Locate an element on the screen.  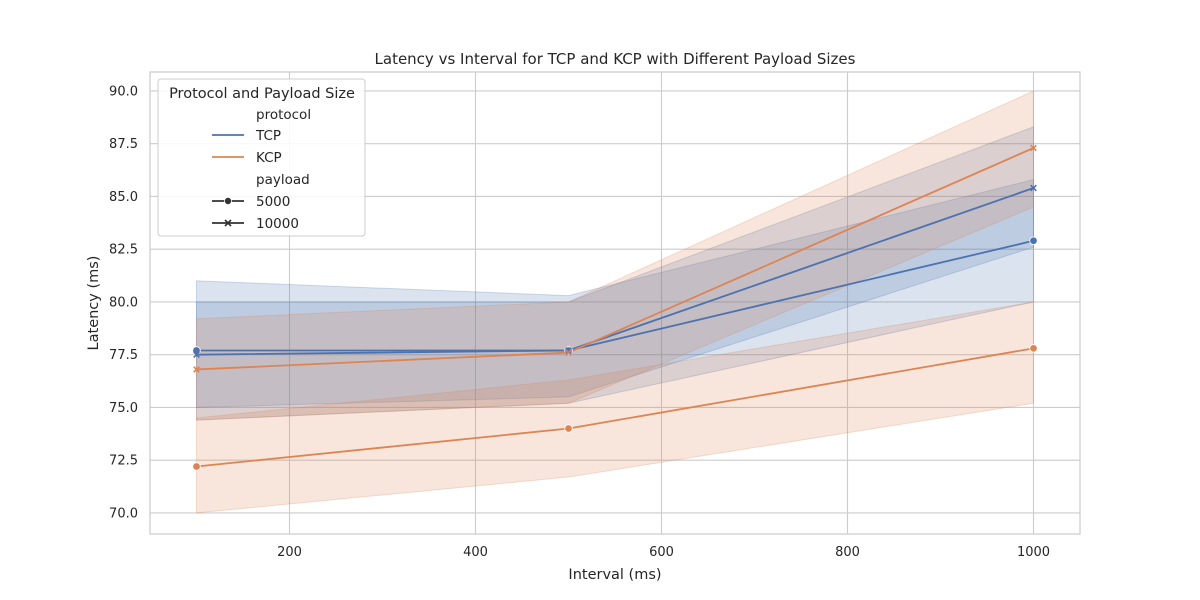
y-tick-labels: 70.0 72.5 75.0 77.5 80.0 82.5 85.0 87.5 90.0 is located at coordinates (123, 302).